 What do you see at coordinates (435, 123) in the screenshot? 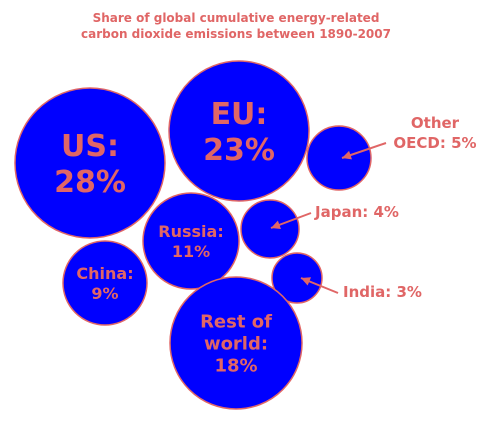
I see `label-other-oecd-line-1: Other` at bounding box center [435, 123].